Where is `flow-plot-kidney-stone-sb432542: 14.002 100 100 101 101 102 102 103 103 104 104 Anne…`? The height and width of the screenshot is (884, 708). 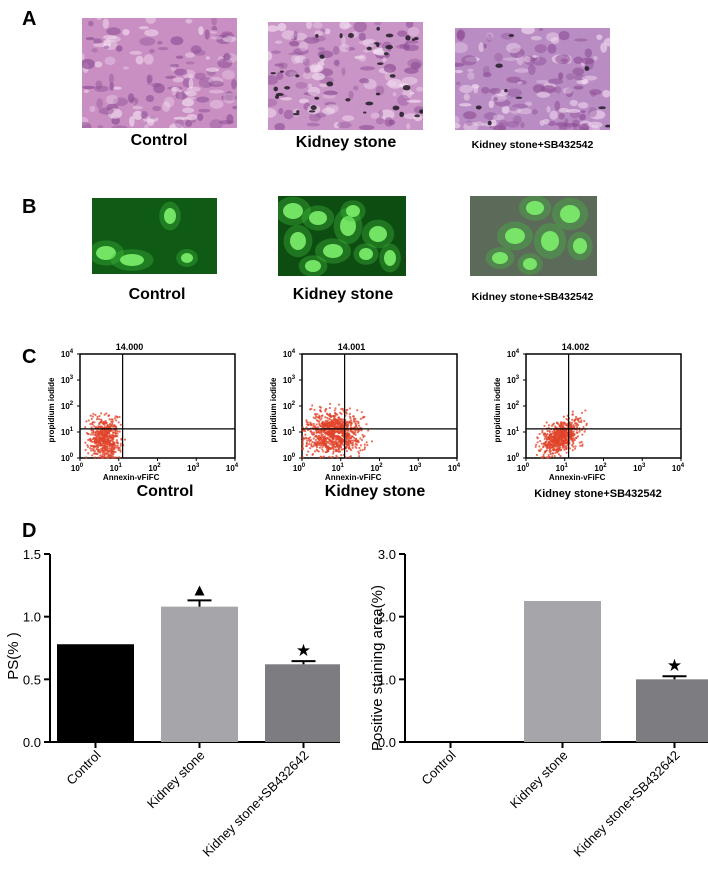 flow-plot-kidney-stone-sb432542: 14.002 100 100 101 101 102 102 103 103 104 104 Anne… is located at coordinates (590, 418).